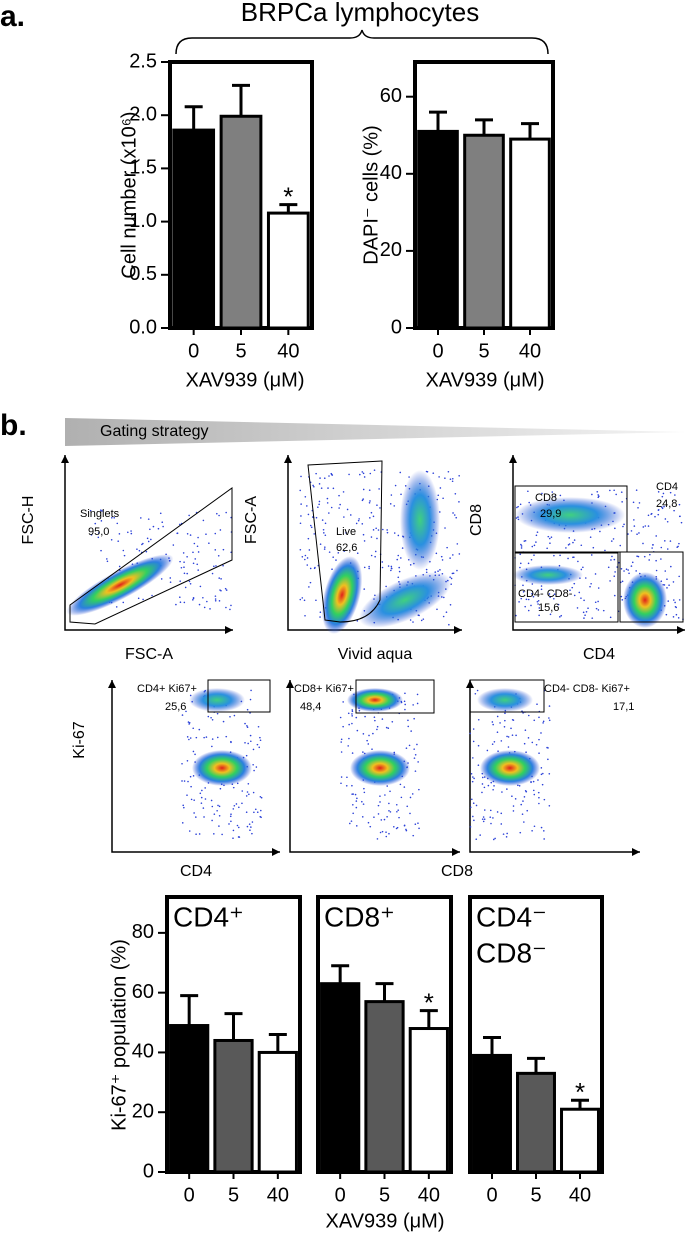 This screenshot has width=685, height=1237. I want to click on x-tick-label: 40, so click(530, 351).